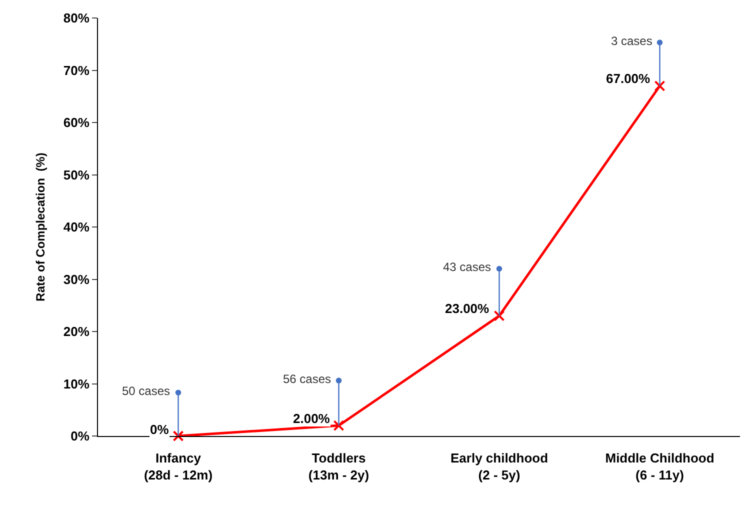 This screenshot has width=750, height=507. What do you see at coordinates (76, 227) in the screenshot?
I see `y-tick-label: 40%` at bounding box center [76, 227].